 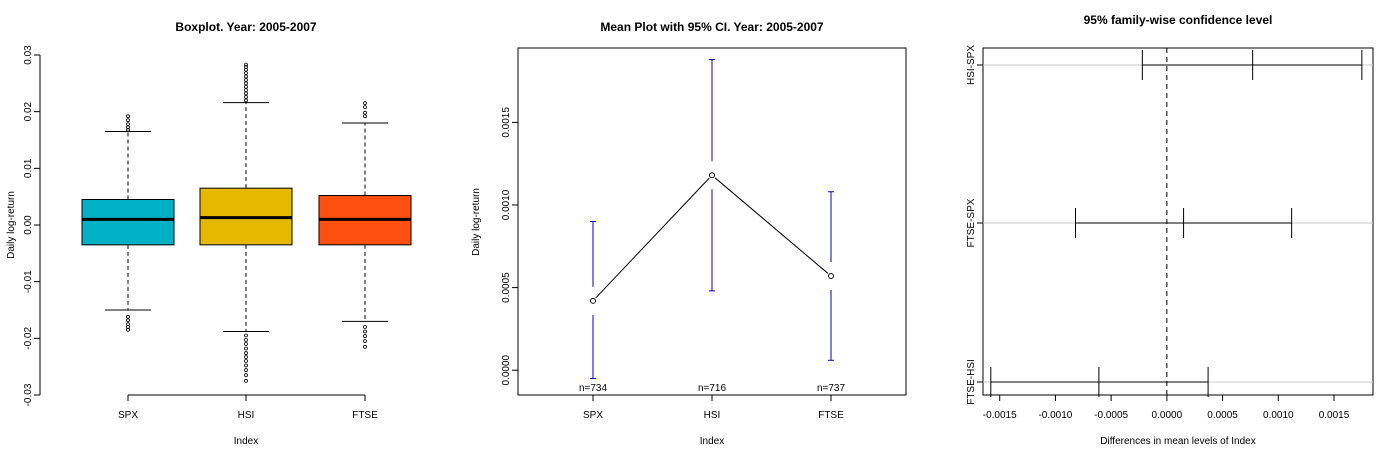 I want to click on tukey-title: 95% family-wise confidence level, so click(x=1178, y=20).